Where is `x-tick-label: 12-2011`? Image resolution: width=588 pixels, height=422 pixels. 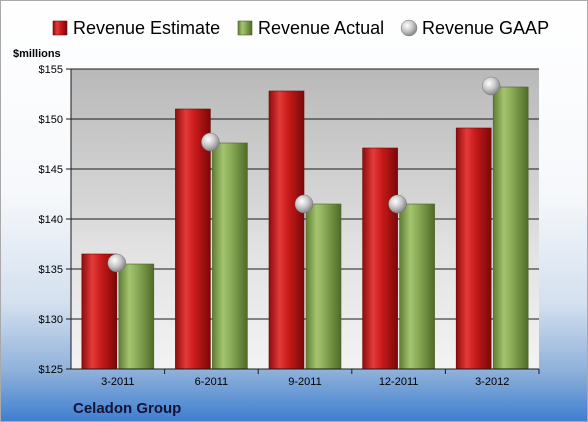
x-tick-label: 12-2011 is located at coordinates (399, 382).